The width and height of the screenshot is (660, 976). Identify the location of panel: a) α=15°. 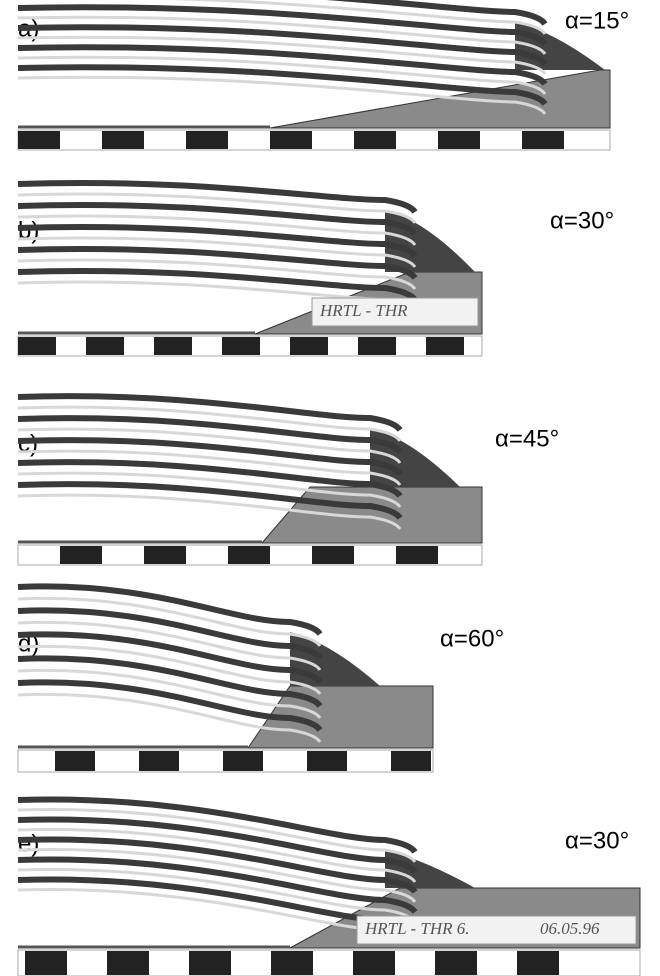
(323, 75).